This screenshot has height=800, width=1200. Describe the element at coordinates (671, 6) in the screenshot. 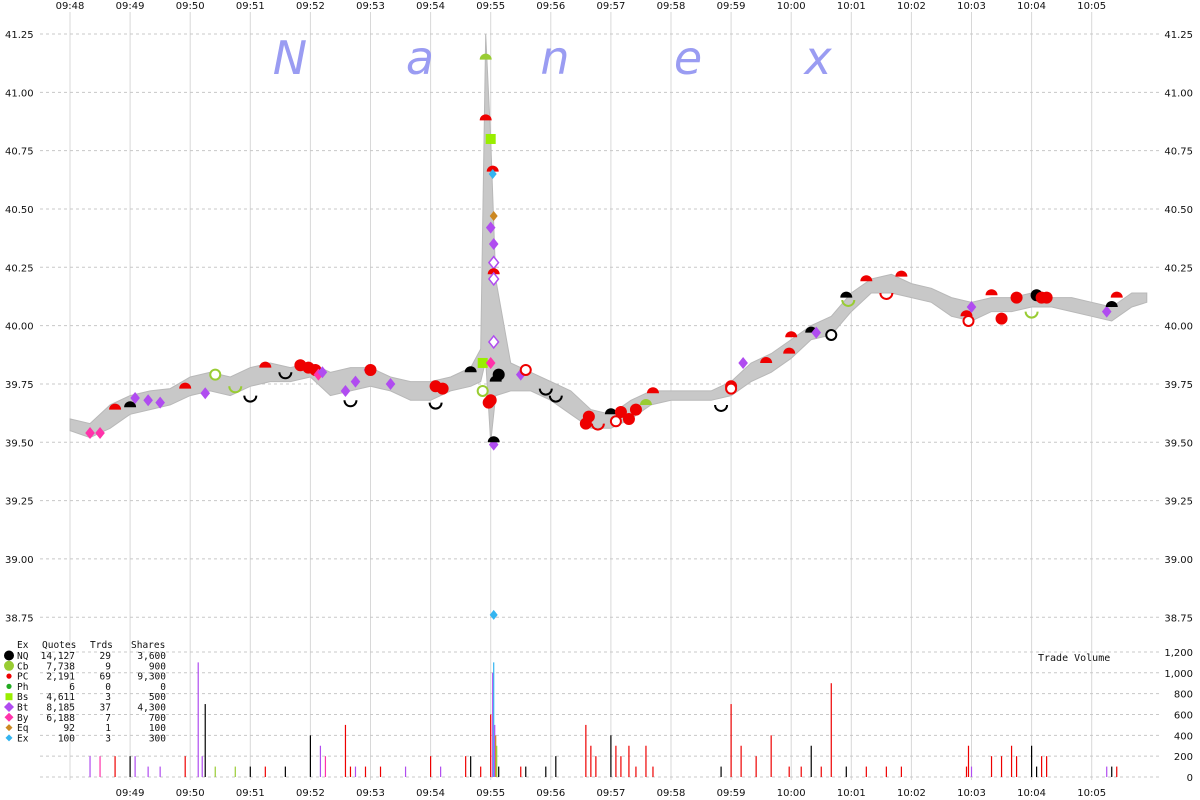

I see `x-tick-label-top: 09:58` at that location.